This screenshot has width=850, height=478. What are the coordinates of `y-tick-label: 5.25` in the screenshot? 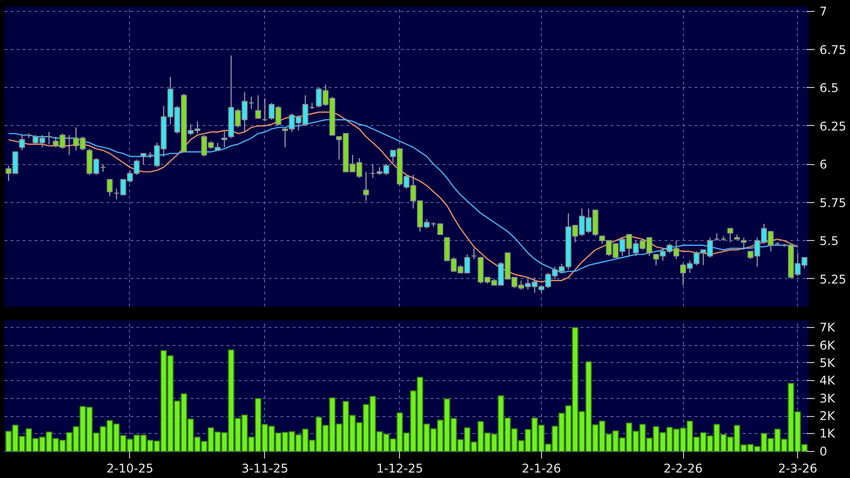 It's located at (833, 279).